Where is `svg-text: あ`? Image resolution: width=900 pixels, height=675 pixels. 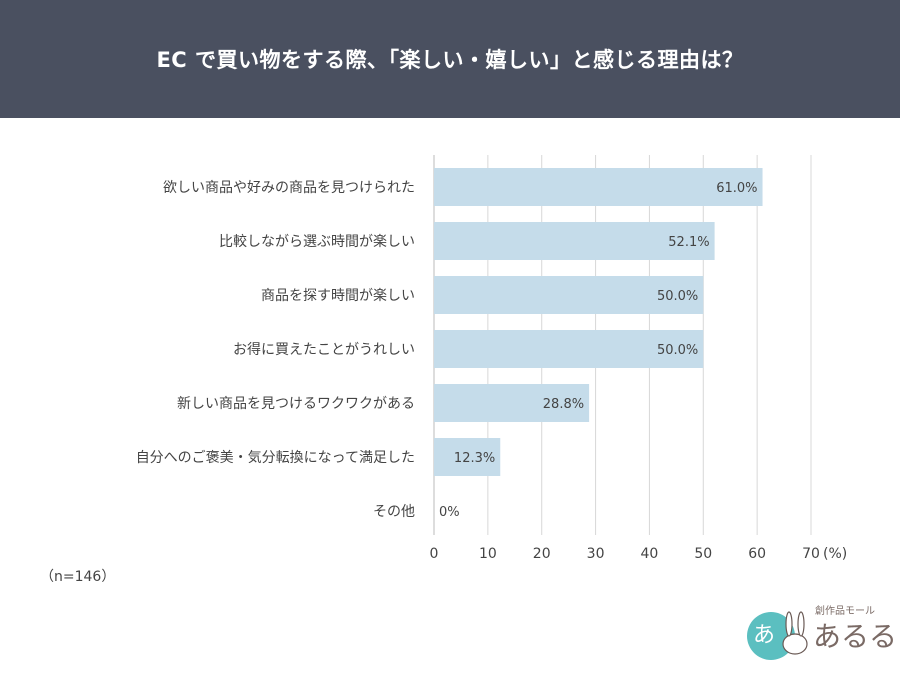 svg-text: あ is located at coordinates (764, 635).